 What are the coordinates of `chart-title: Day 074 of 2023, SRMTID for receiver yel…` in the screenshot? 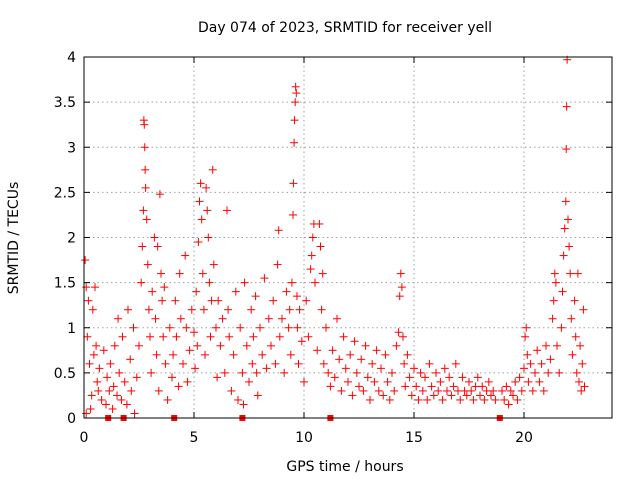 It's located at (345, 28).